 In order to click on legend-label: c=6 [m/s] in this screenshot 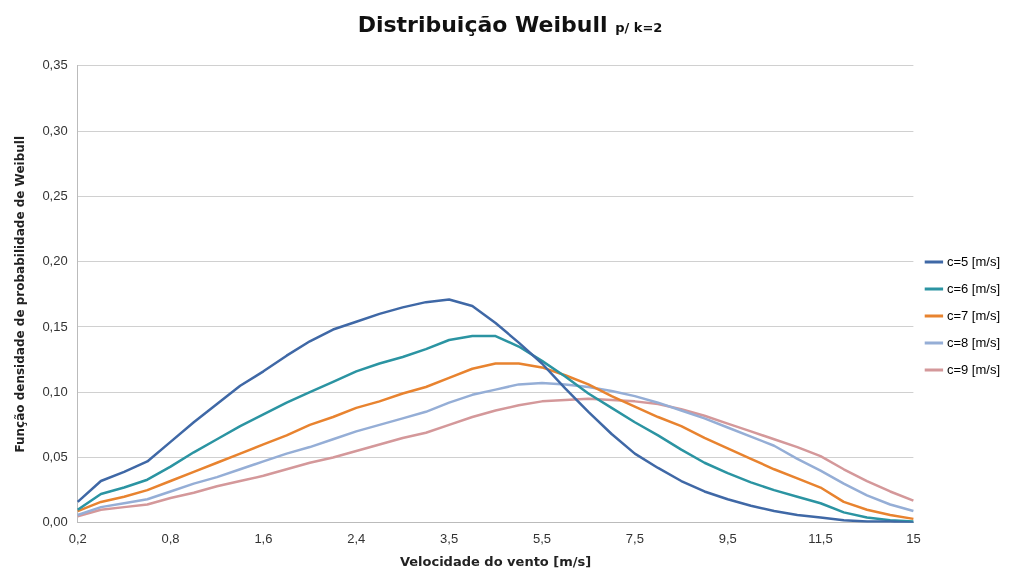, I will do `click(973, 288)`.